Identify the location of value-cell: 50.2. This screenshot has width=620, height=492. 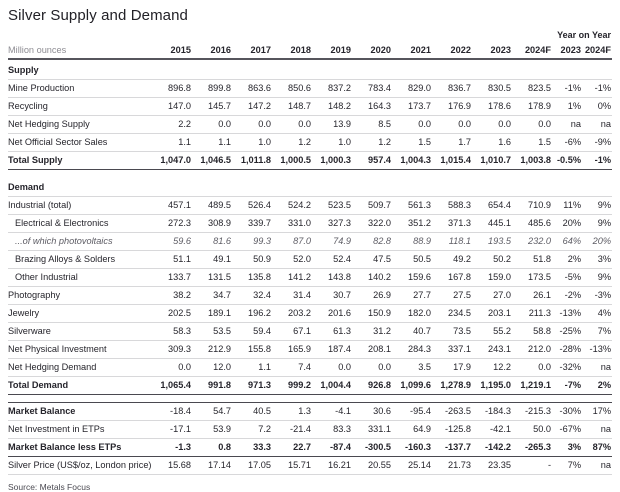
(492, 259).